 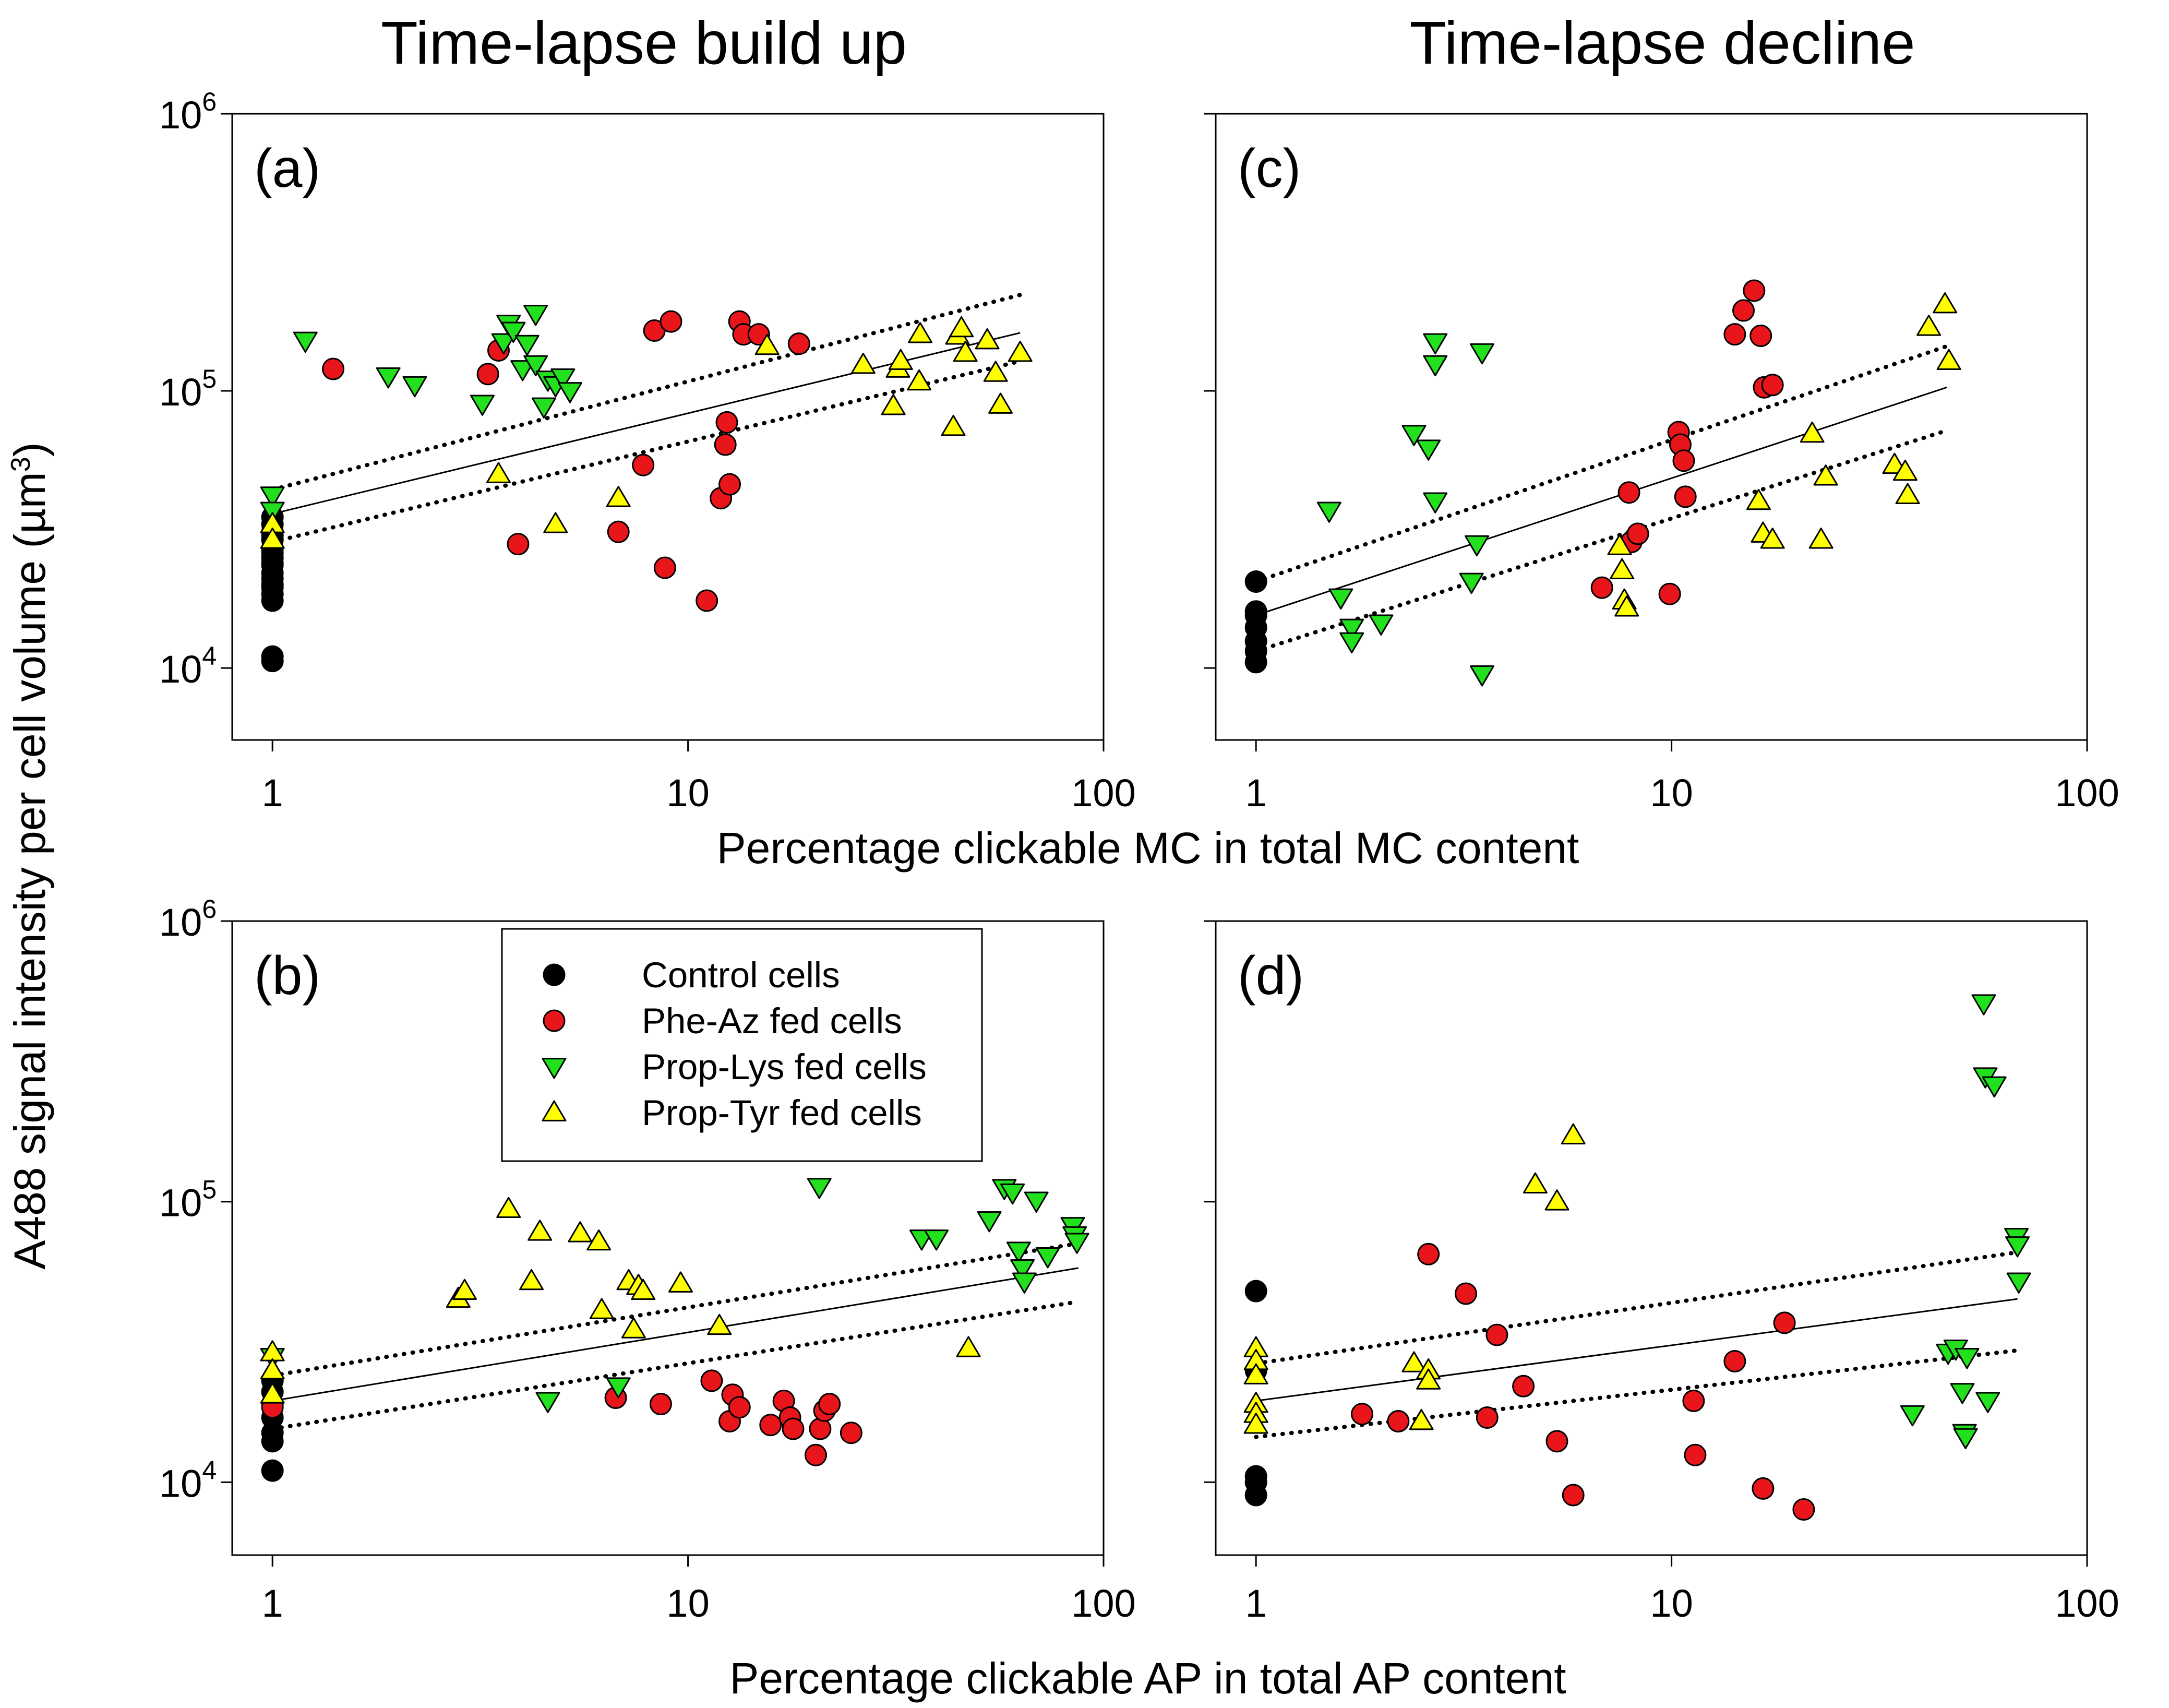 I want to click on panel-label: (b), so click(x=287, y=976).